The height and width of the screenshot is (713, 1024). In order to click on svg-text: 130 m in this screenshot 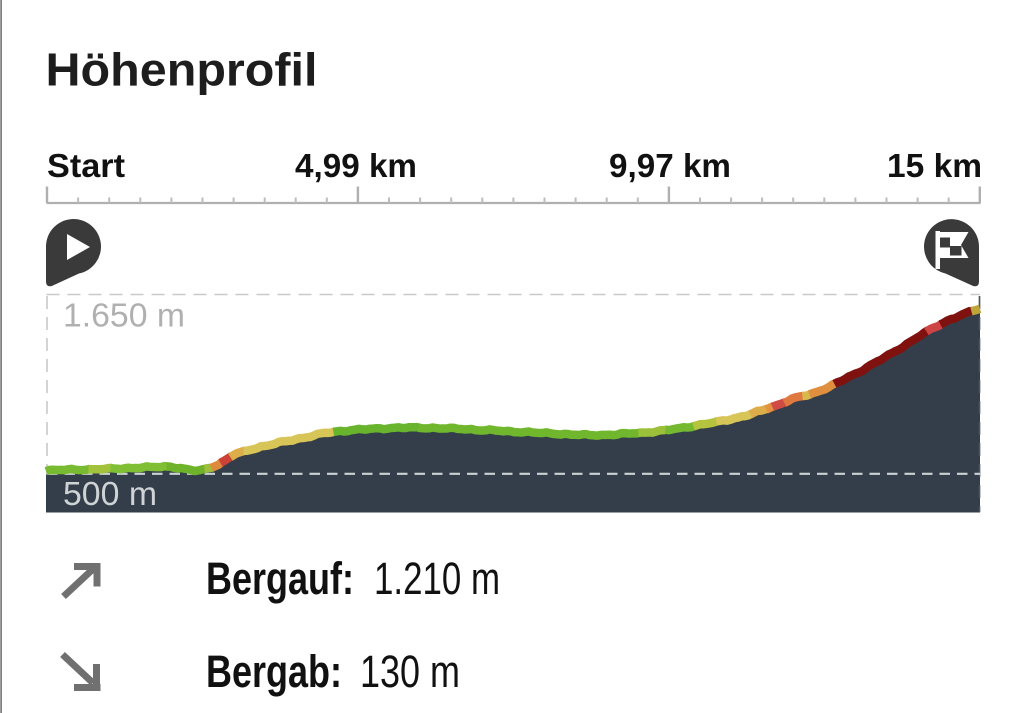, I will do `click(410, 671)`.